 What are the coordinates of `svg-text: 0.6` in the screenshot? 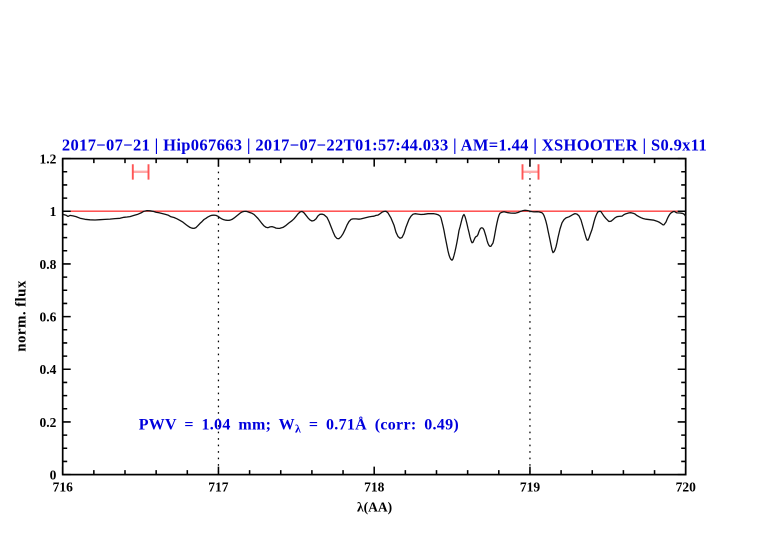 It's located at (48, 317).